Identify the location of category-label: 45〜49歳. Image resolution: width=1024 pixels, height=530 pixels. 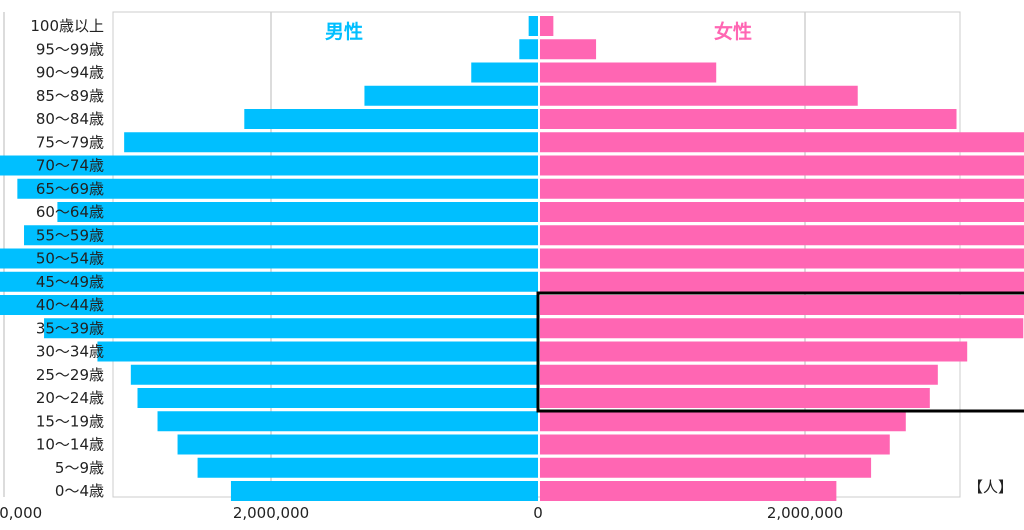
(70, 282).